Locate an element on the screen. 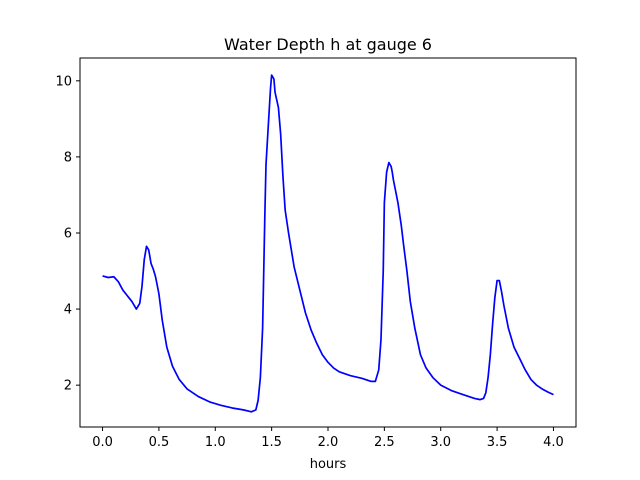 This screenshot has width=640, height=480. y-axis: 2 4 6 8 10 is located at coordinates (67, 234).